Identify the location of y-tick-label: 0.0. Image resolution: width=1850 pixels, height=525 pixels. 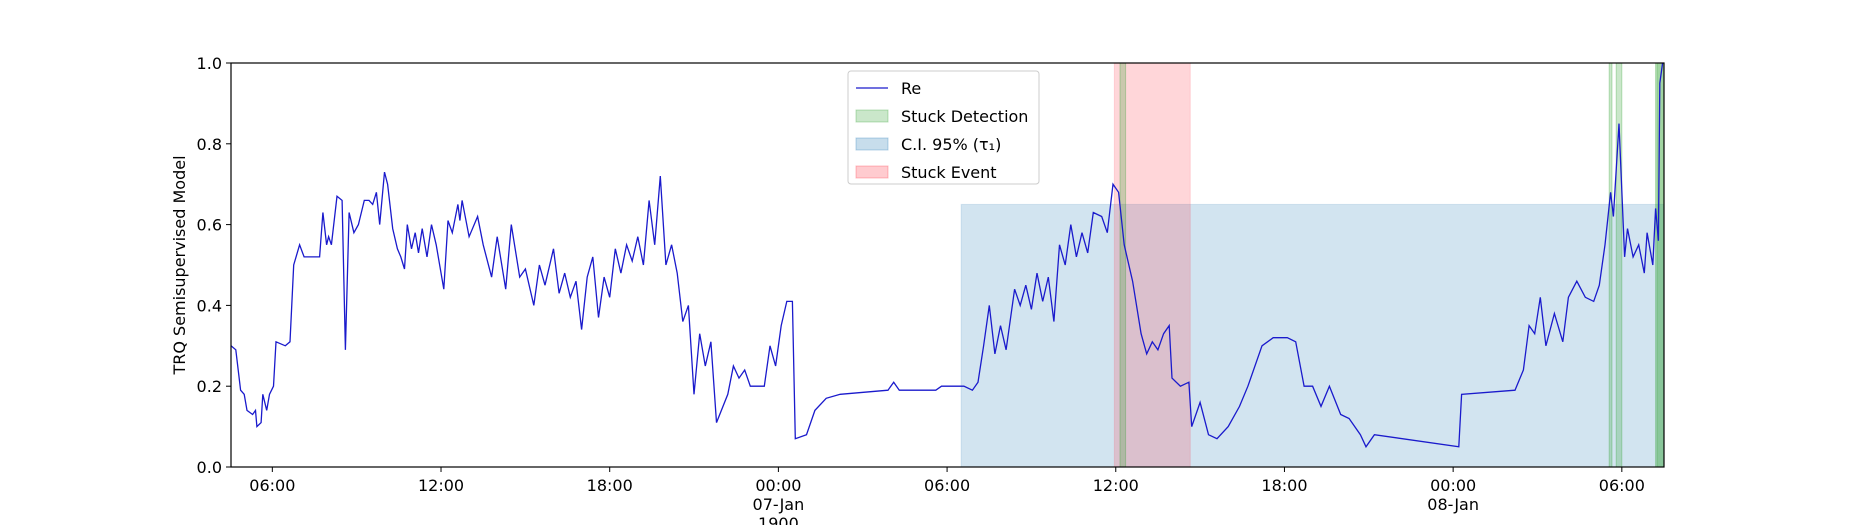
(209, 467).